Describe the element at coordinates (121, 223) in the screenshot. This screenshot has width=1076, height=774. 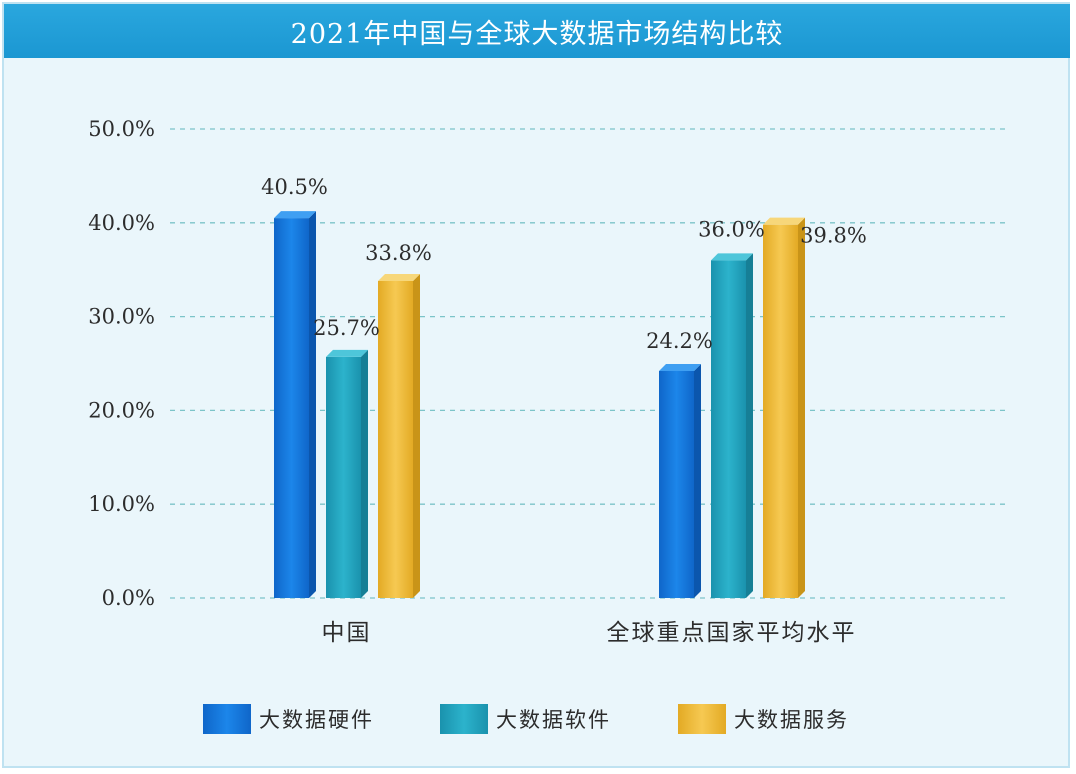
I see `y-tick-label: 40.0%` at that location.